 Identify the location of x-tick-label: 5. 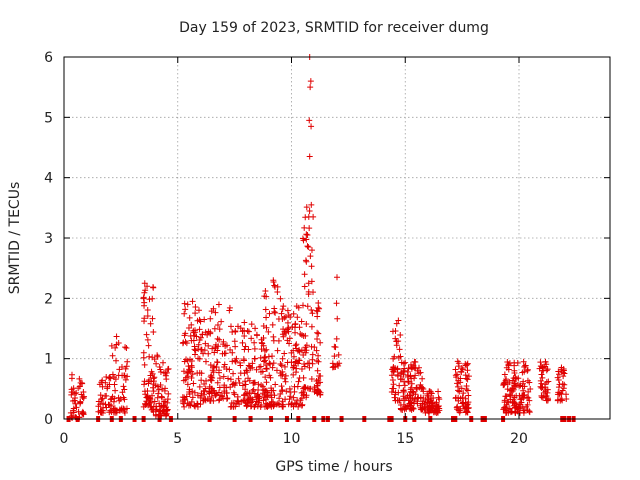
(177, 439).